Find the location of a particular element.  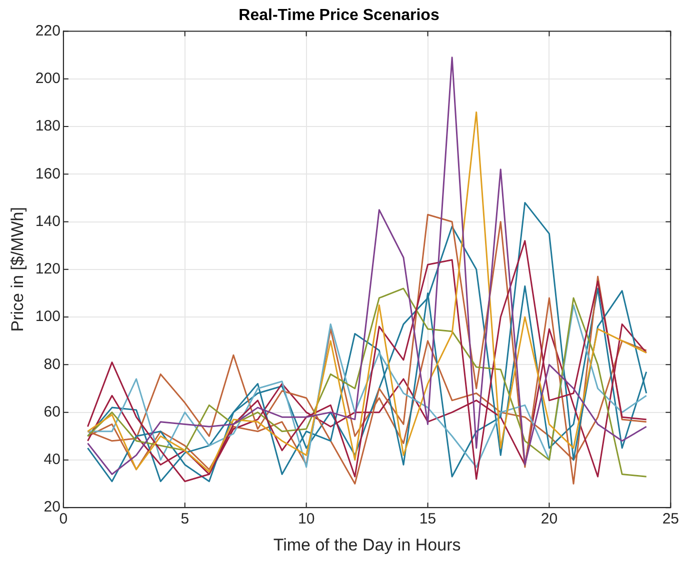

x-tick-label: 25 is located at coordinates (670, 519).